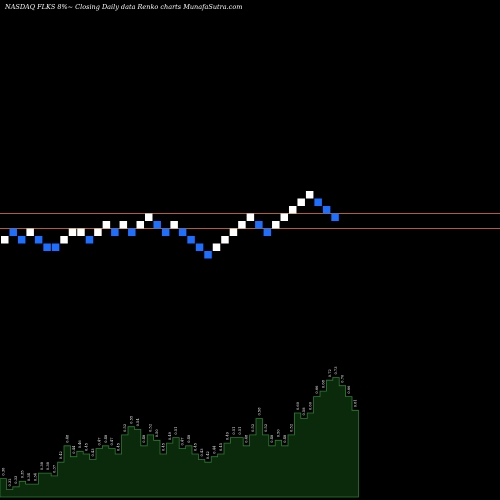 This screenshot has height=500, width=500. Describe the element at coordinates (355, 403) in the screenshot. I see `volume-data-label: 0.61` at that location.